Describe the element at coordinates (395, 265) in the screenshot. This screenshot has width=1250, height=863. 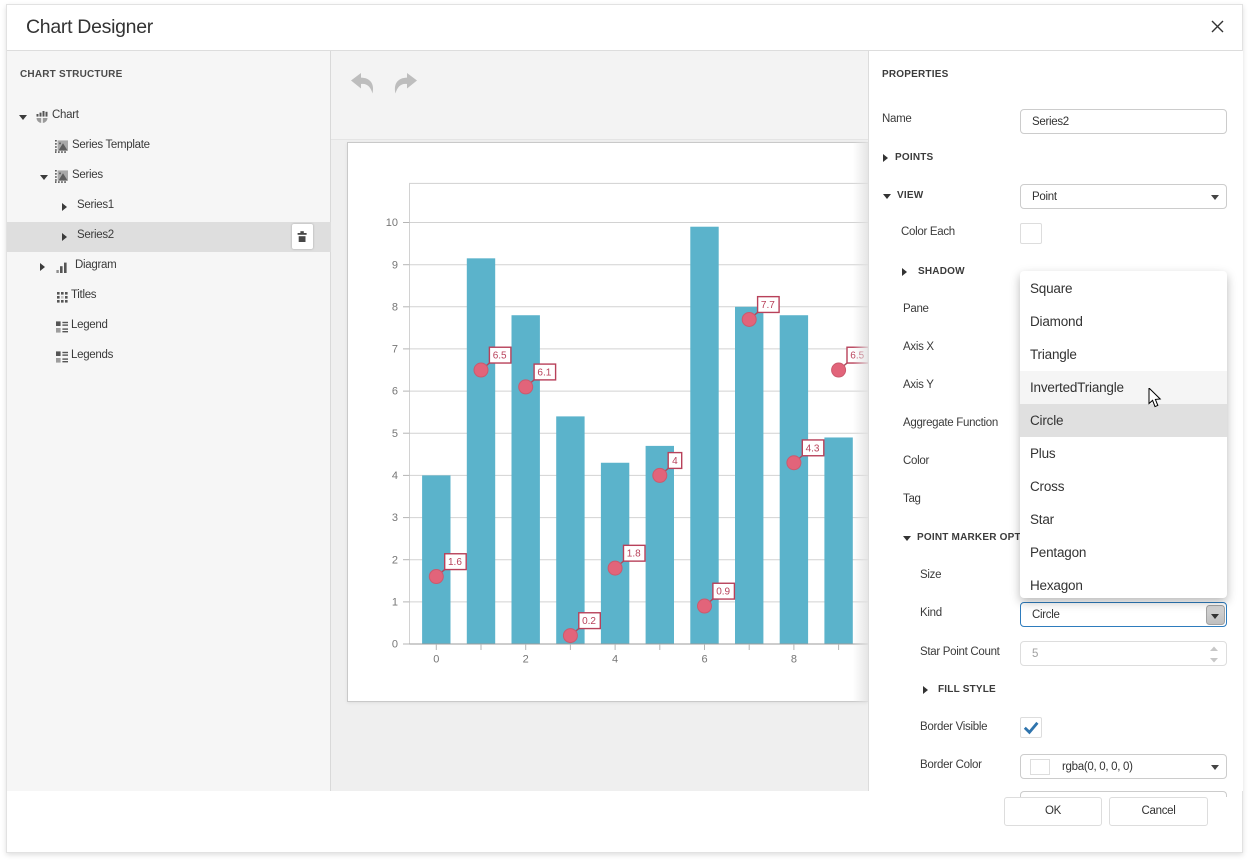
I see `svg-text: 9` at that location.